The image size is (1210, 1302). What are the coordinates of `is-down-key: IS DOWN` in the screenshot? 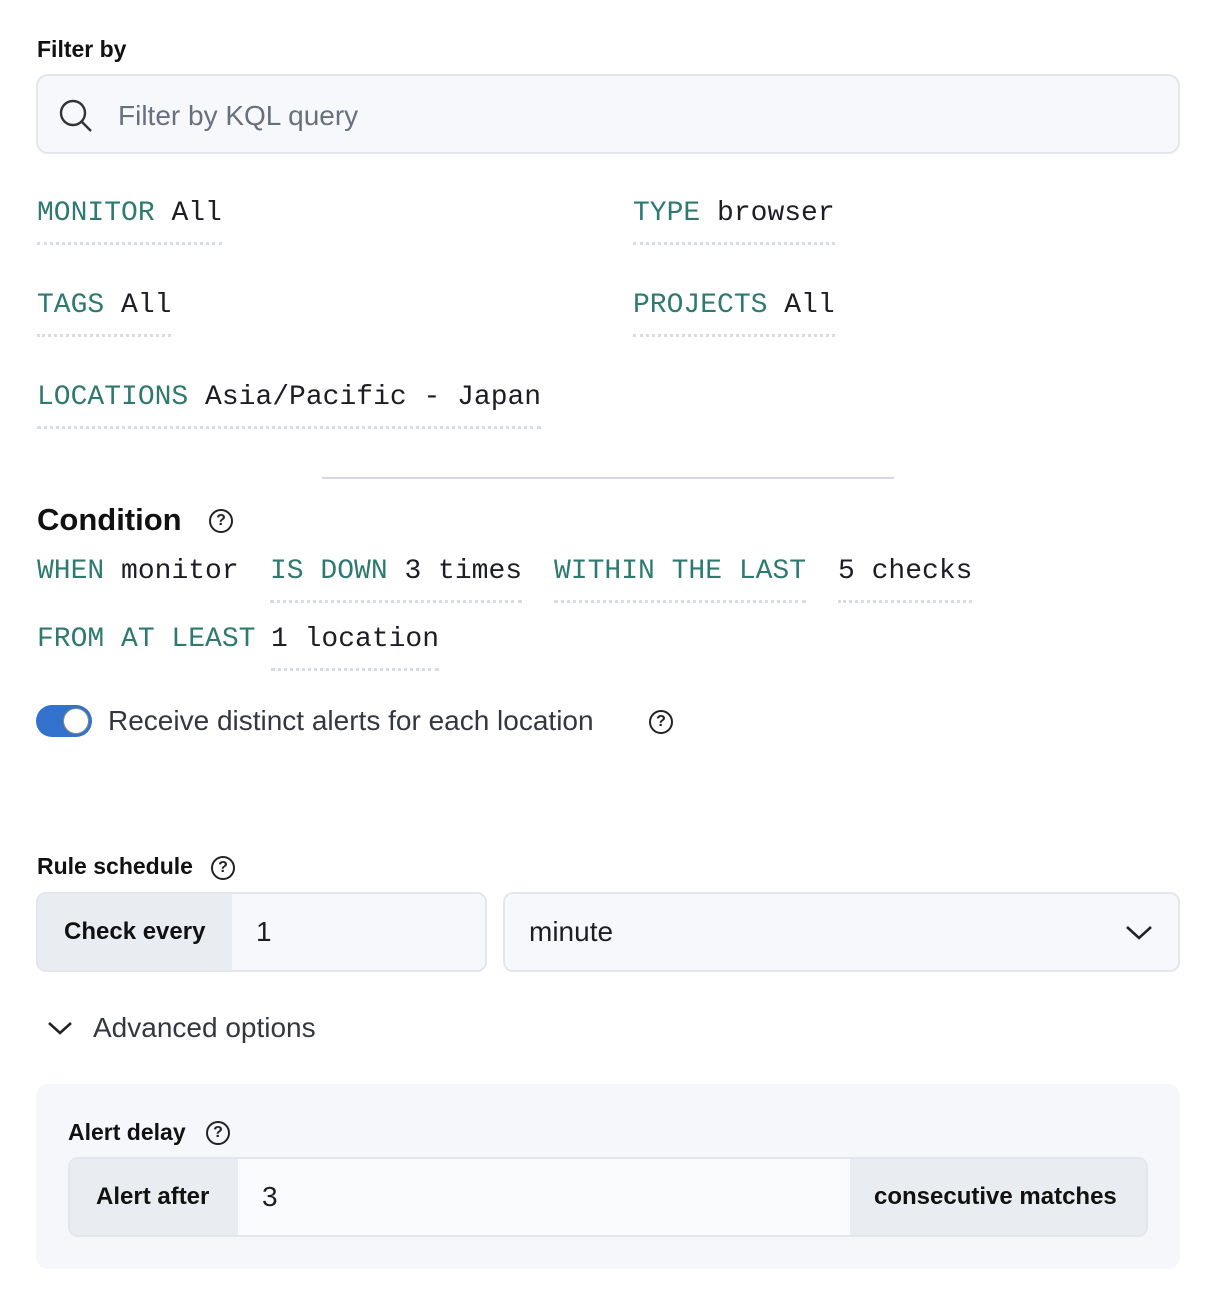 It's located at (329, 571).